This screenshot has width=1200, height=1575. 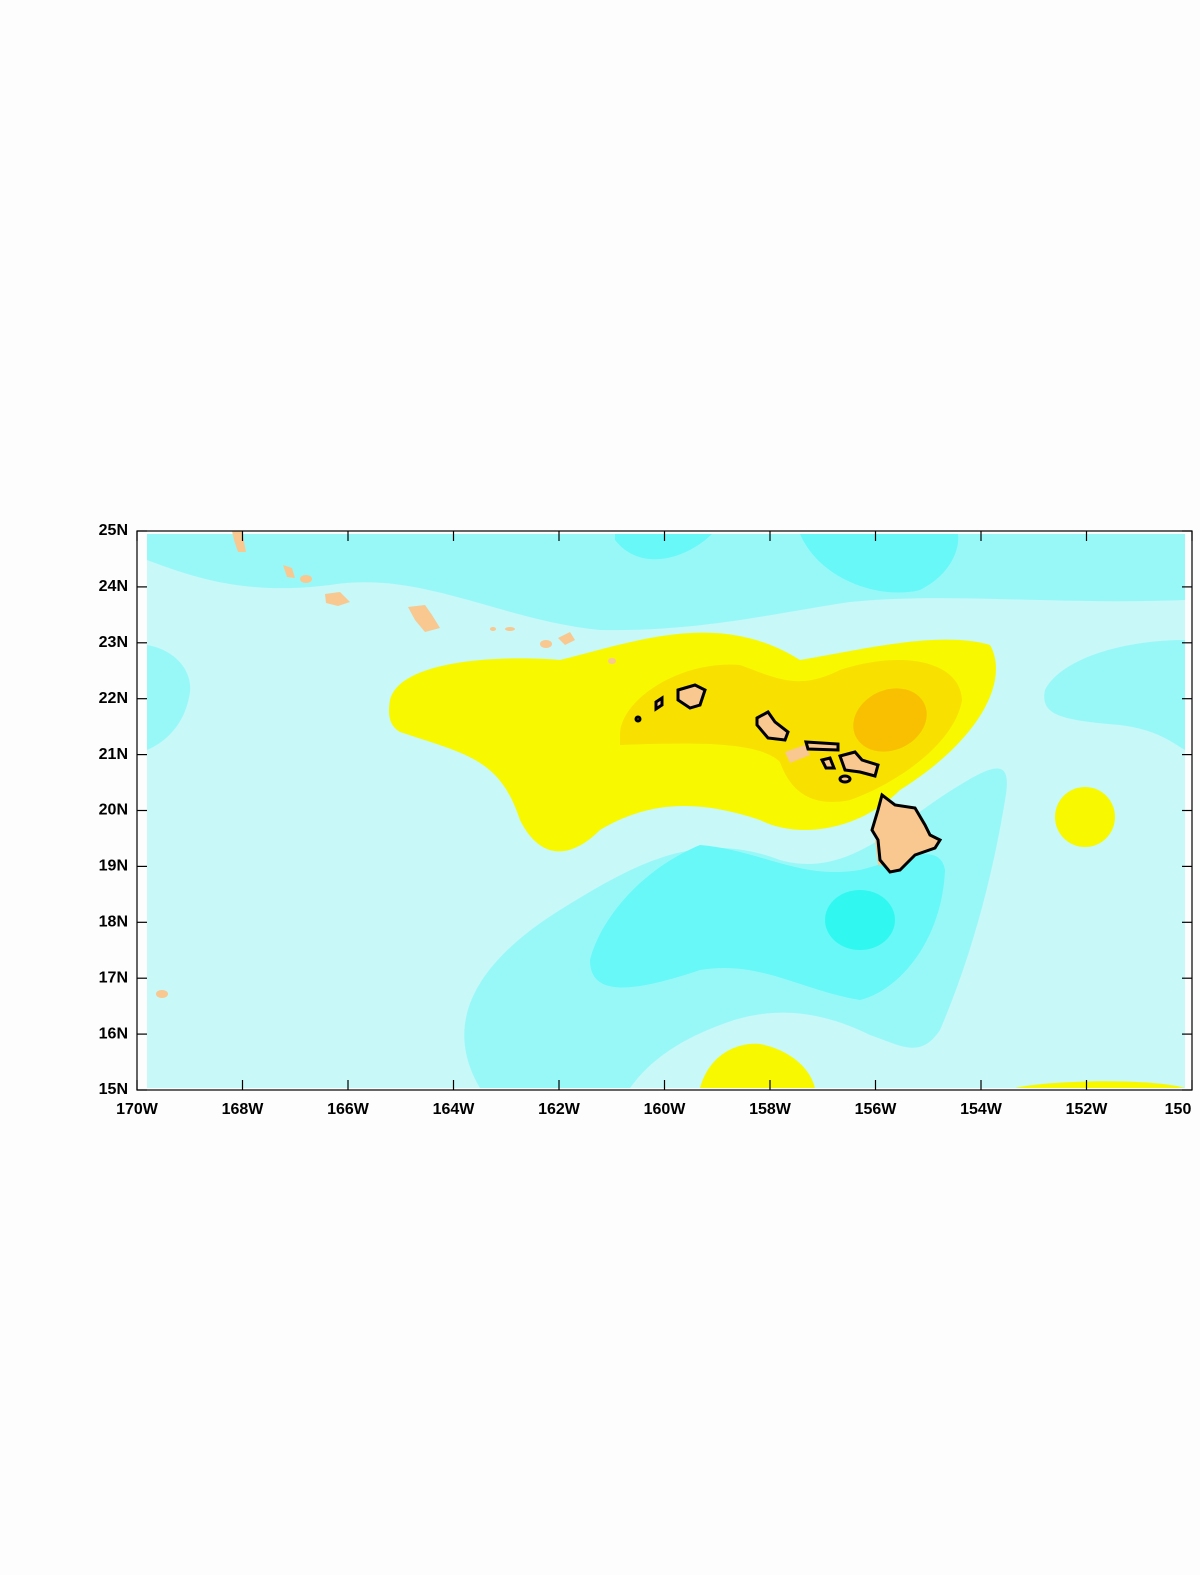 I want to click on x-tick-label: 152W, so click(x=1087, y=1109).